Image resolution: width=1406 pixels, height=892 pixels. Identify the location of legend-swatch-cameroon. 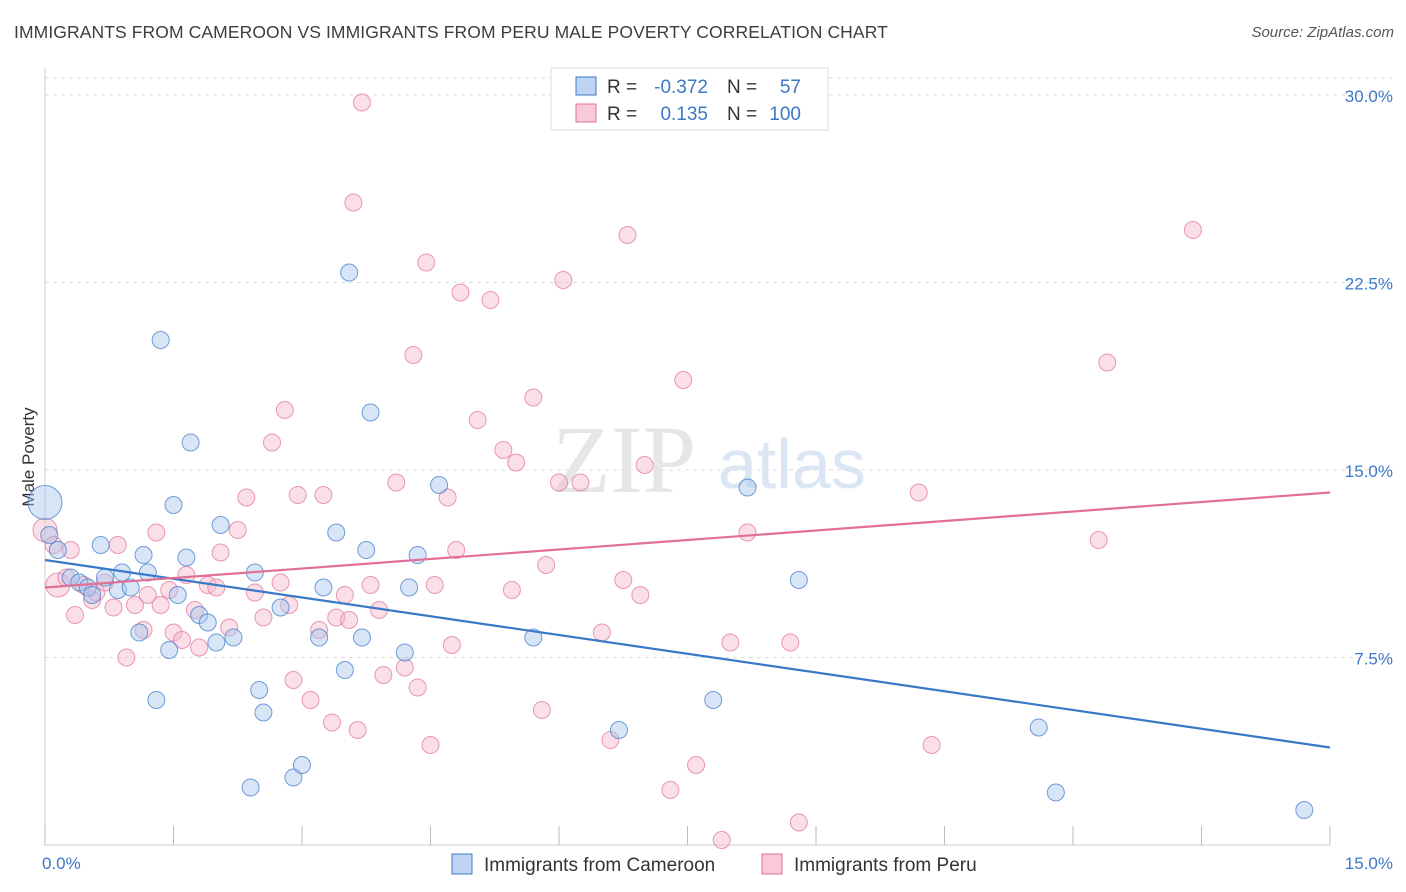
(586, 86).